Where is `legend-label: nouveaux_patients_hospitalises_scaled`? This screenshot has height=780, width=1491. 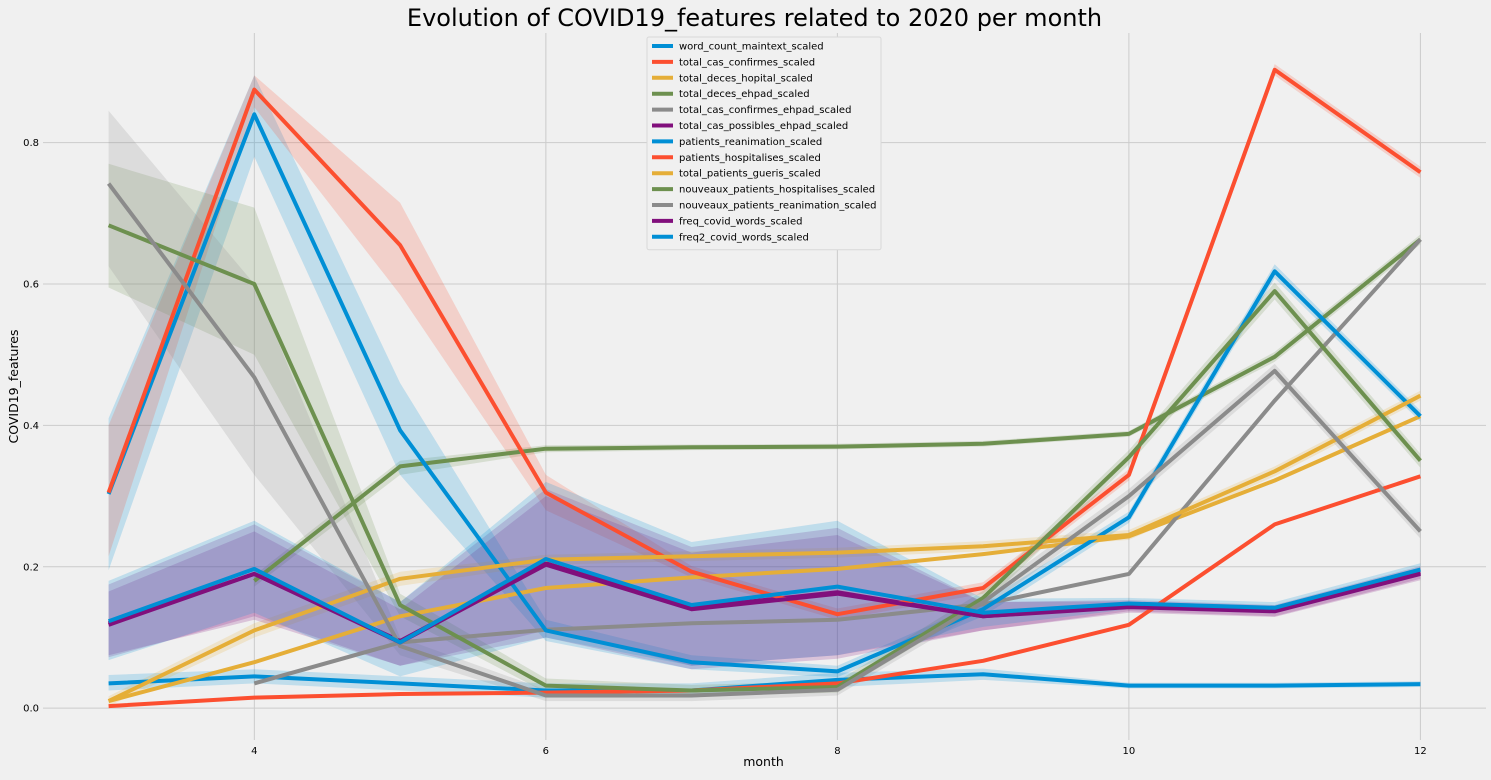
legend-label: nouveaux_patients_hospitalises_scaled is located at coordinates (777, 190).